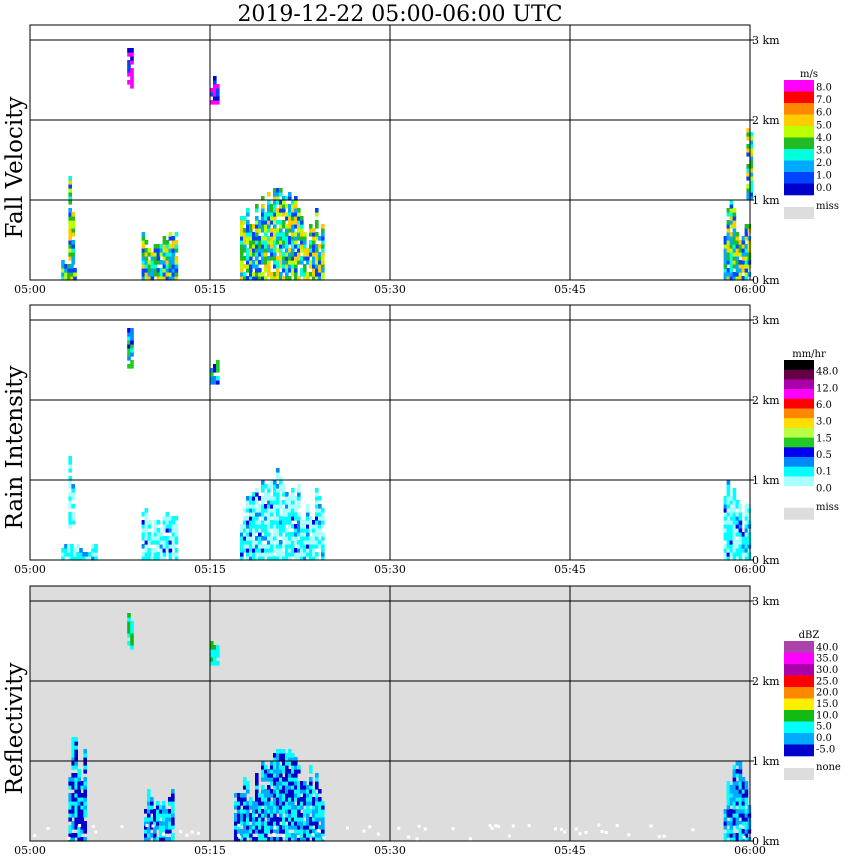 The height and width of the screenshot is (868, 850). I want to click on legend-label: 1.0, so click(824, 176).